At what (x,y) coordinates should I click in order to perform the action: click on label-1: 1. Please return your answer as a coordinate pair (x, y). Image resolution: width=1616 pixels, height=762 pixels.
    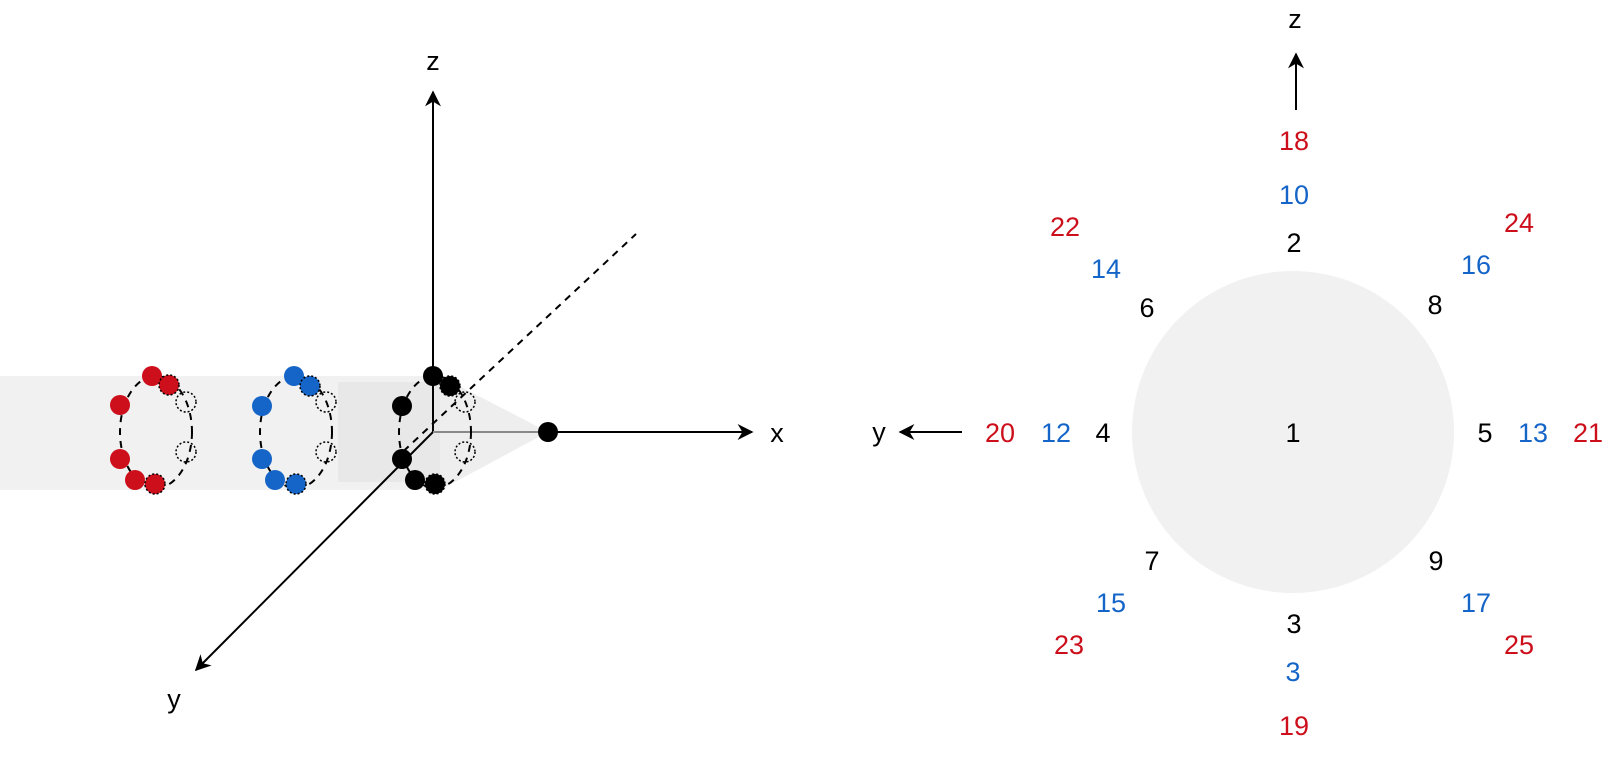
    Looking at the image, I should click on (1292, 433).